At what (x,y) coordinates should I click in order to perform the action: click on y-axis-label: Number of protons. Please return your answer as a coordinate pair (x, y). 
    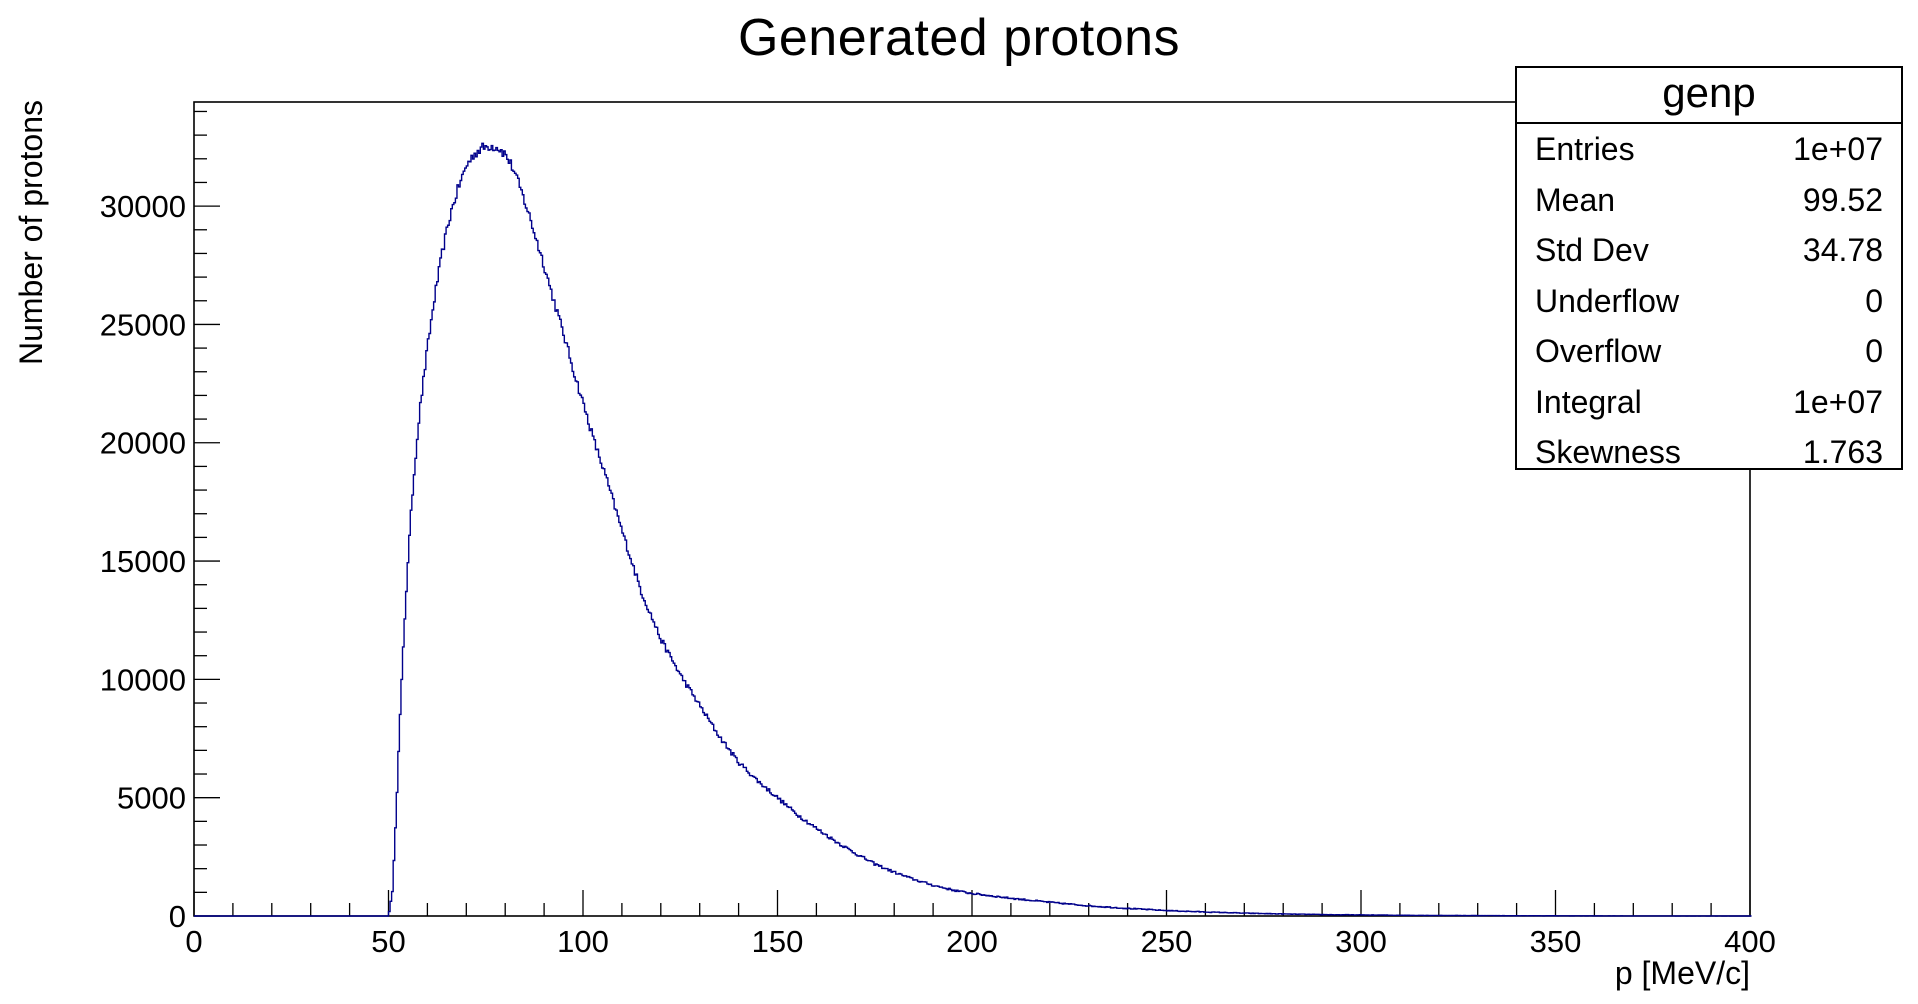
    Looking at the image, I should click on (31, 232).